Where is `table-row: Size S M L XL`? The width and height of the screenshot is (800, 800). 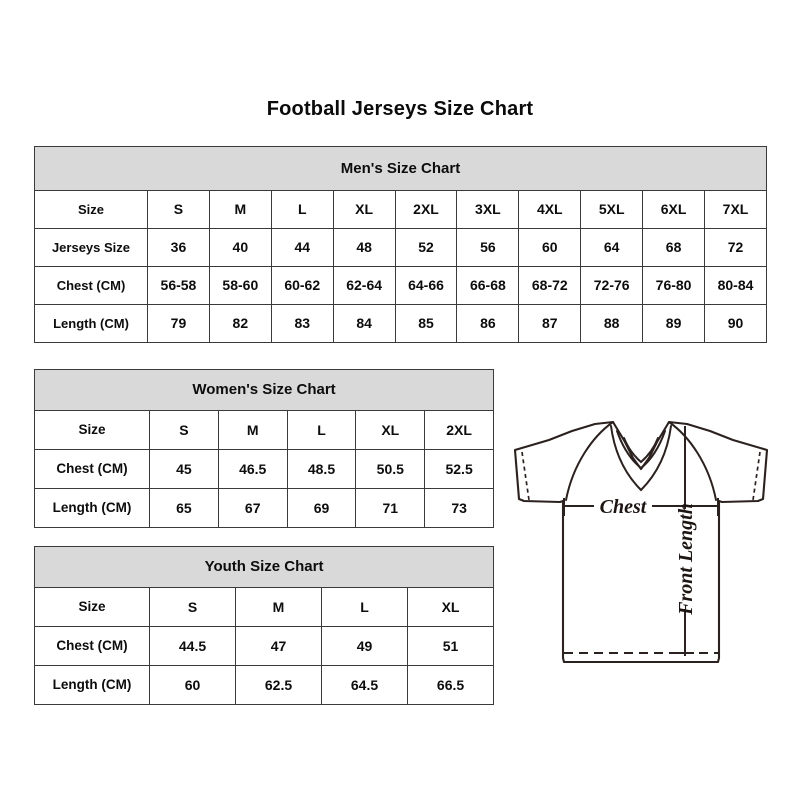
table-row: Size S M L XL is located at coordinates (264, 607).